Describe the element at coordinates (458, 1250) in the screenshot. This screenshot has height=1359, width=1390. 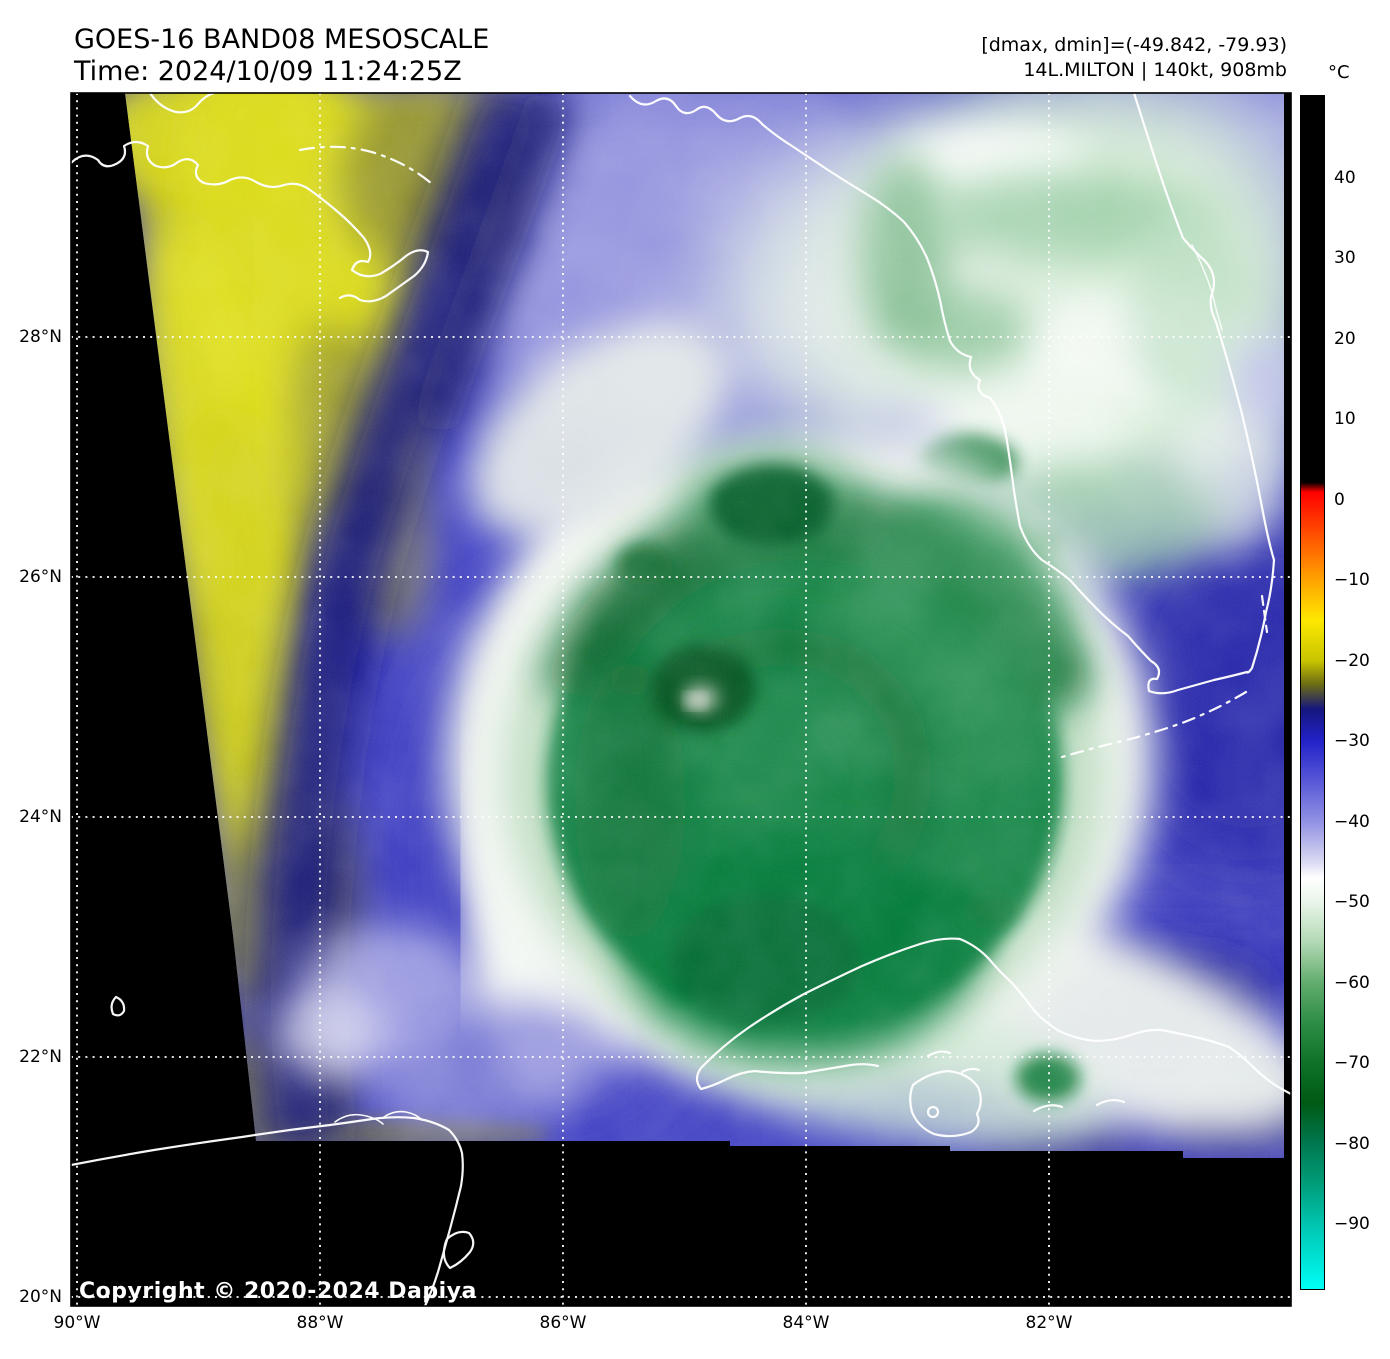
I see `coastline-cozumel` at that location.